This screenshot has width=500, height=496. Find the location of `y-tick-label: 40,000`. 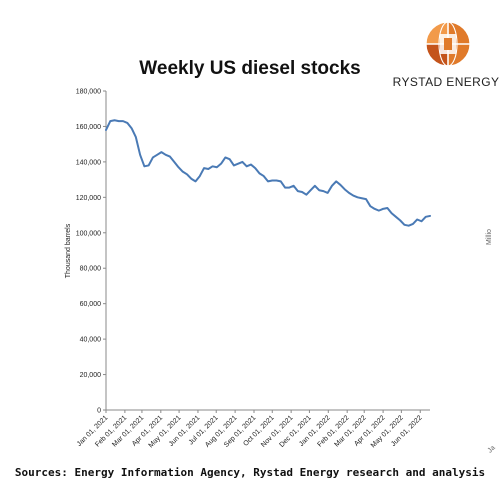

y-tick-label: 40,000 is located at coordinates (91, 340).